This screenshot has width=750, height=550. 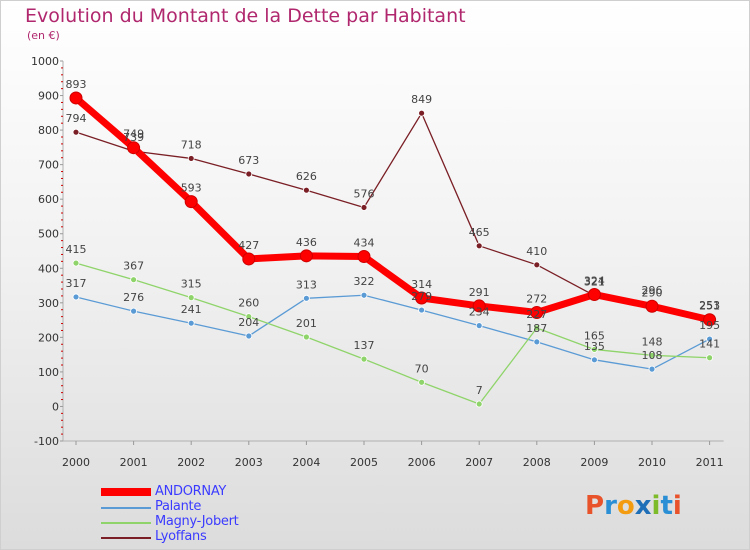 I want to click on y-tick-label: 100, so click(x=48, y=372).